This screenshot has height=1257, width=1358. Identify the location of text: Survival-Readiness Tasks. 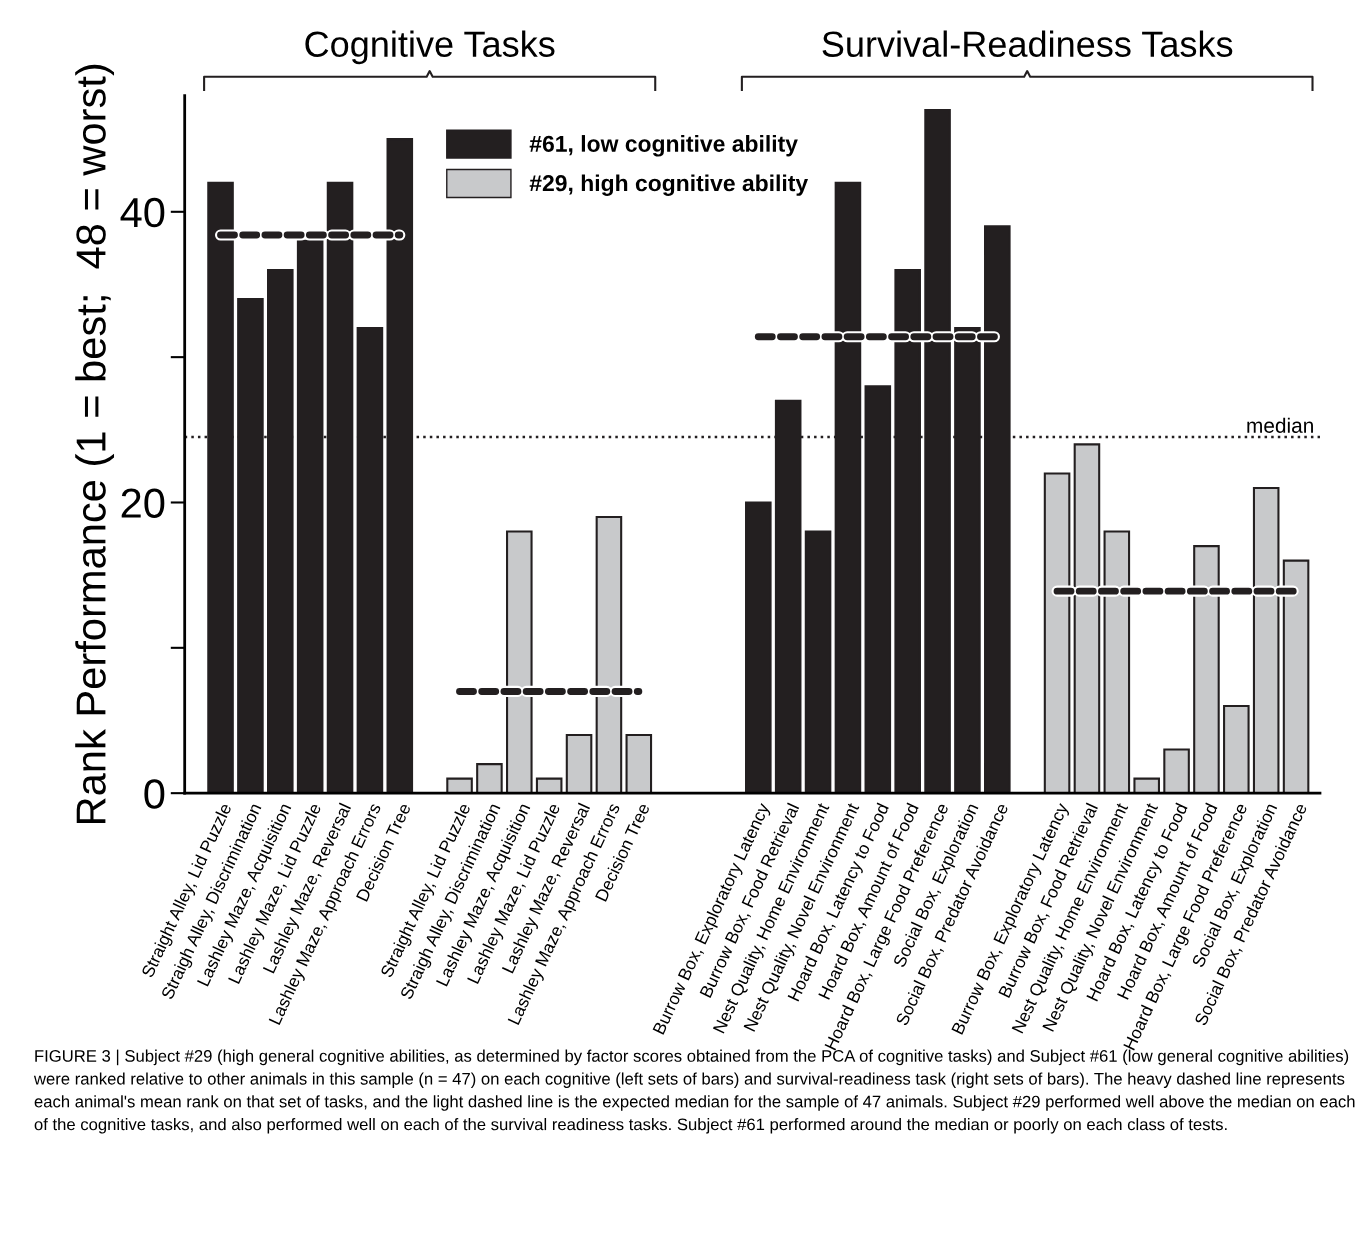
(1027, 43).